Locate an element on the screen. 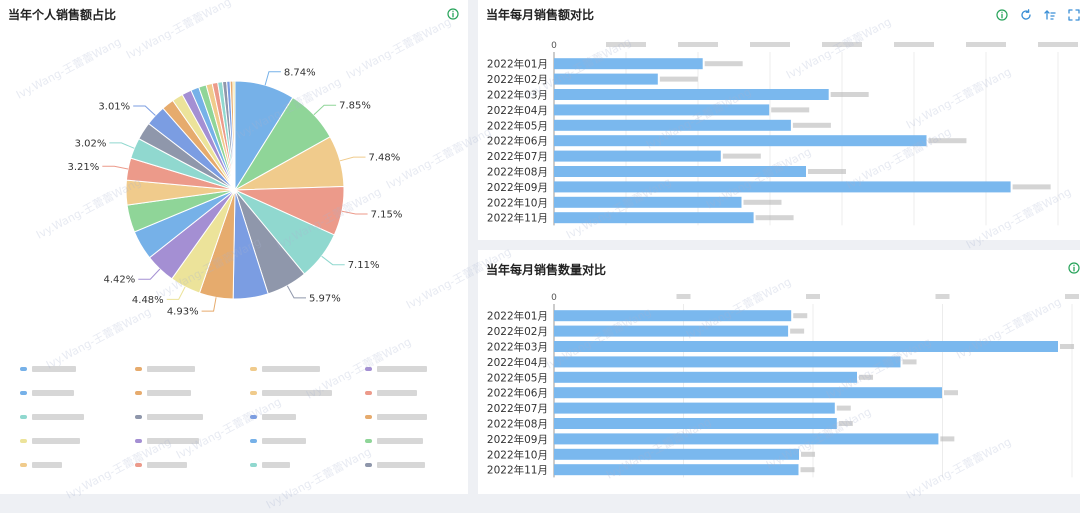 This screenshot has width=1080, height=513. pie-slice-label: 4.48% is located at coordinates (148, 300).